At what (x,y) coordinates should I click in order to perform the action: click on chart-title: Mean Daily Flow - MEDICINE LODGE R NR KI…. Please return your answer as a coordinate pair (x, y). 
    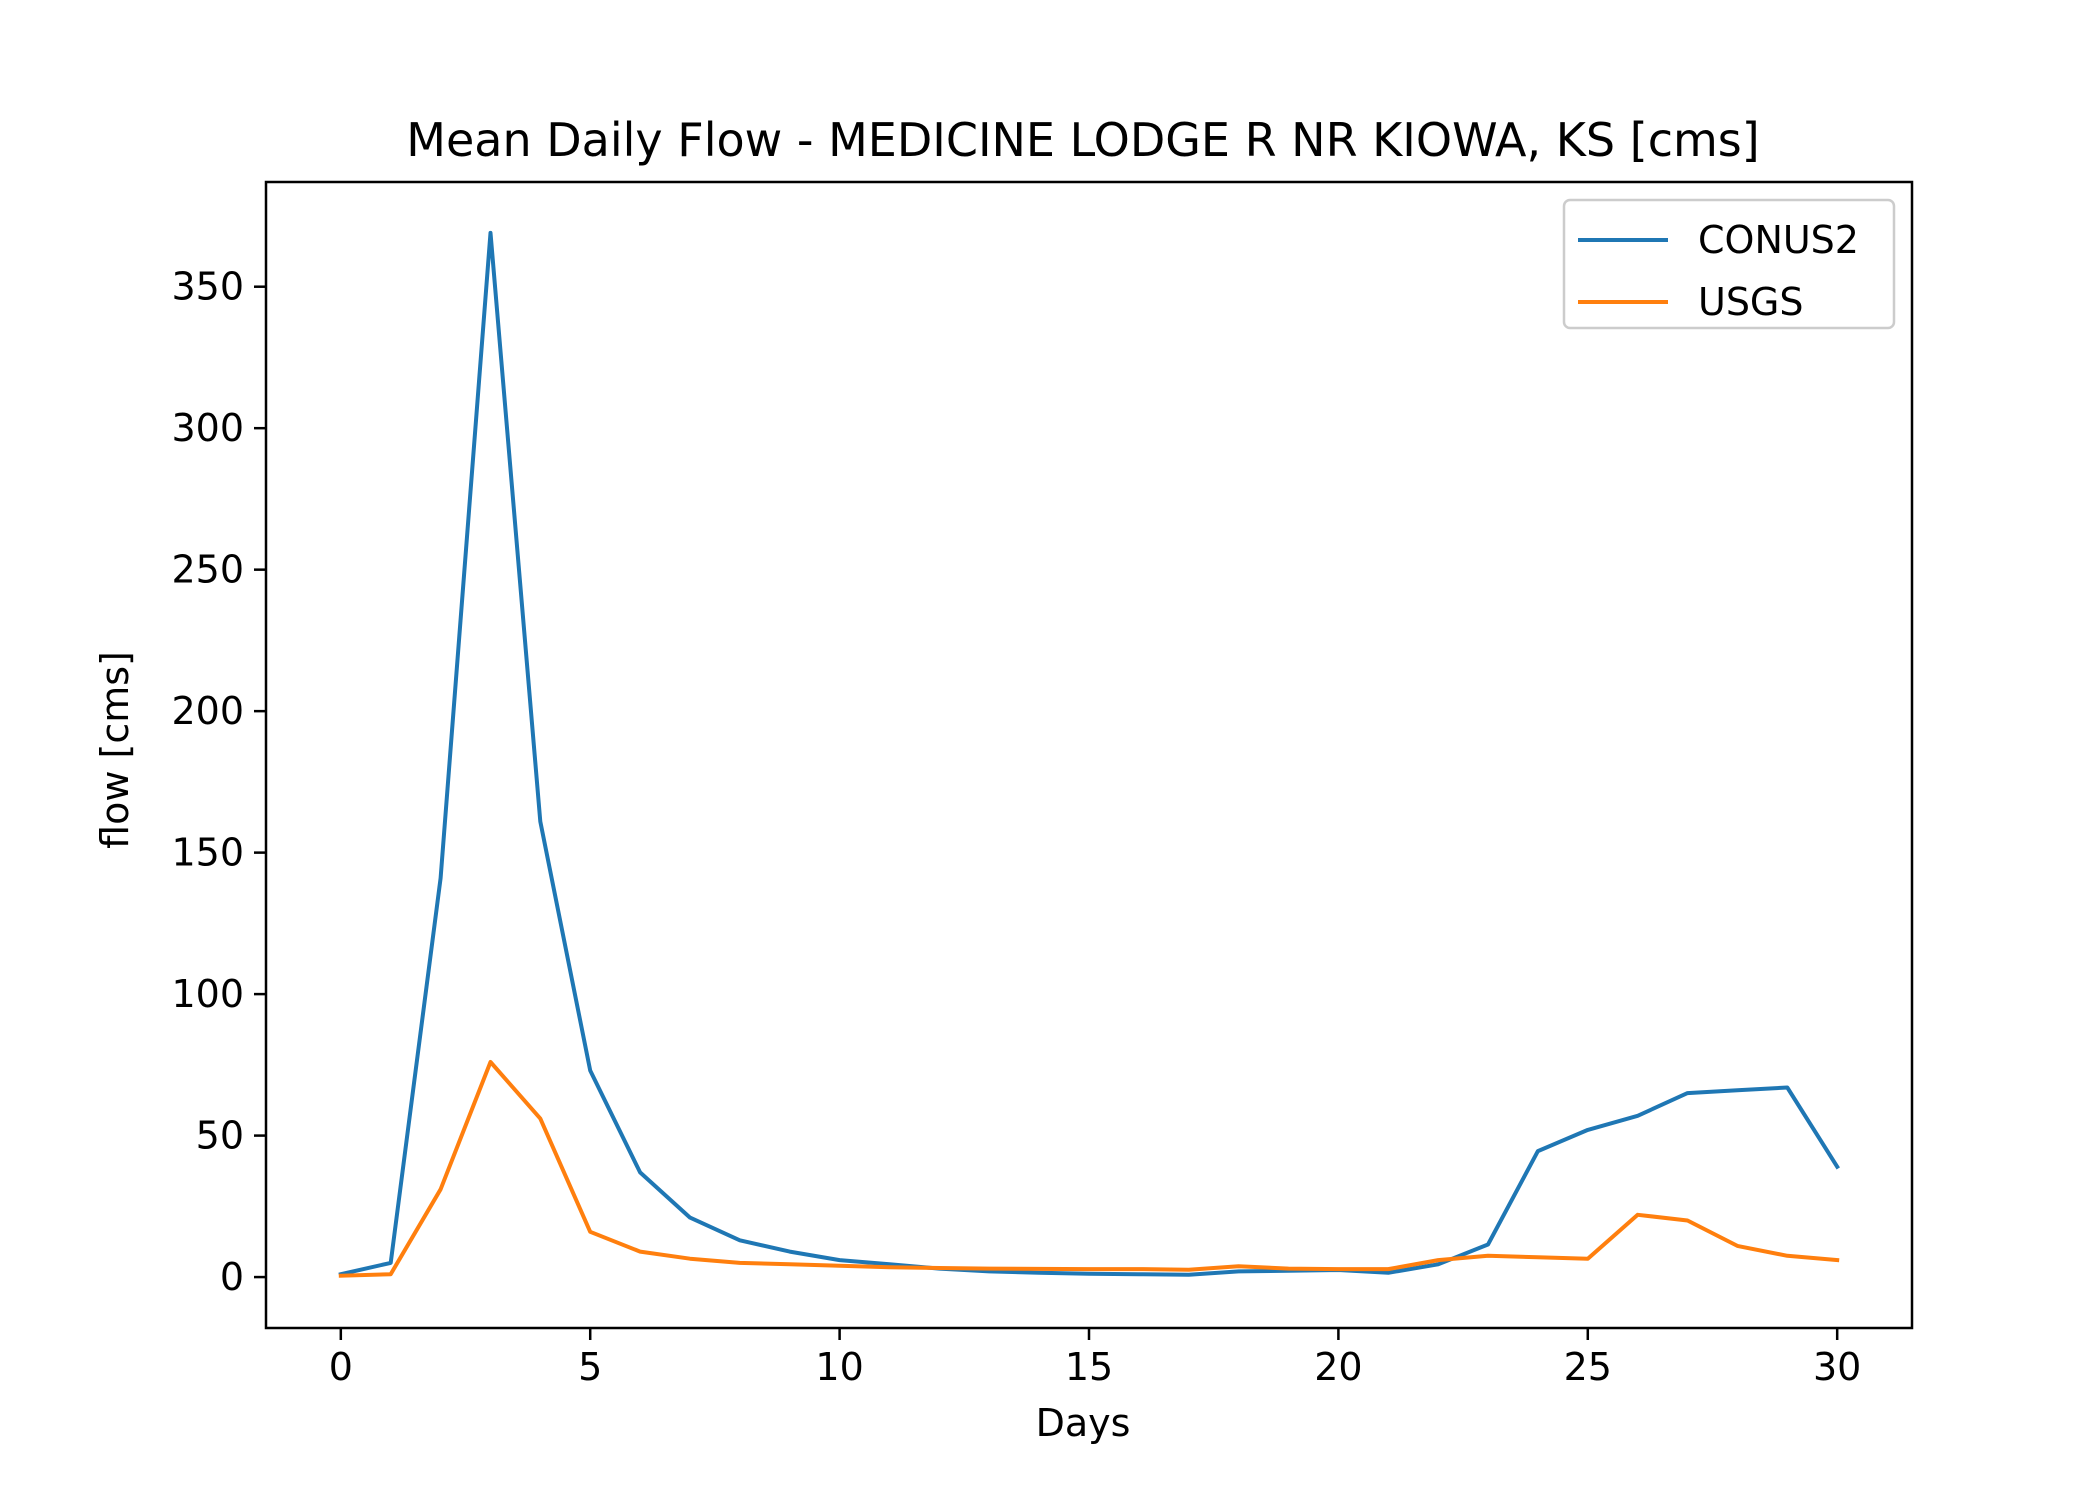
    Looking at the image, I should click on (1082, 140).